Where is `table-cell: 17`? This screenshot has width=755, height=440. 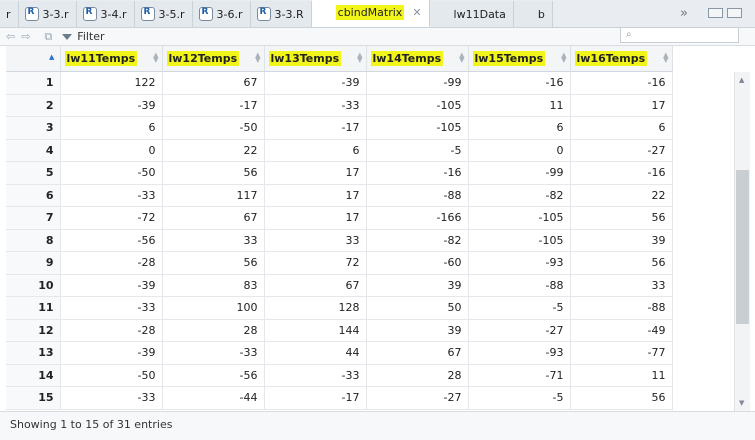 table-cell: 17 is located at coordinates (621, 105).